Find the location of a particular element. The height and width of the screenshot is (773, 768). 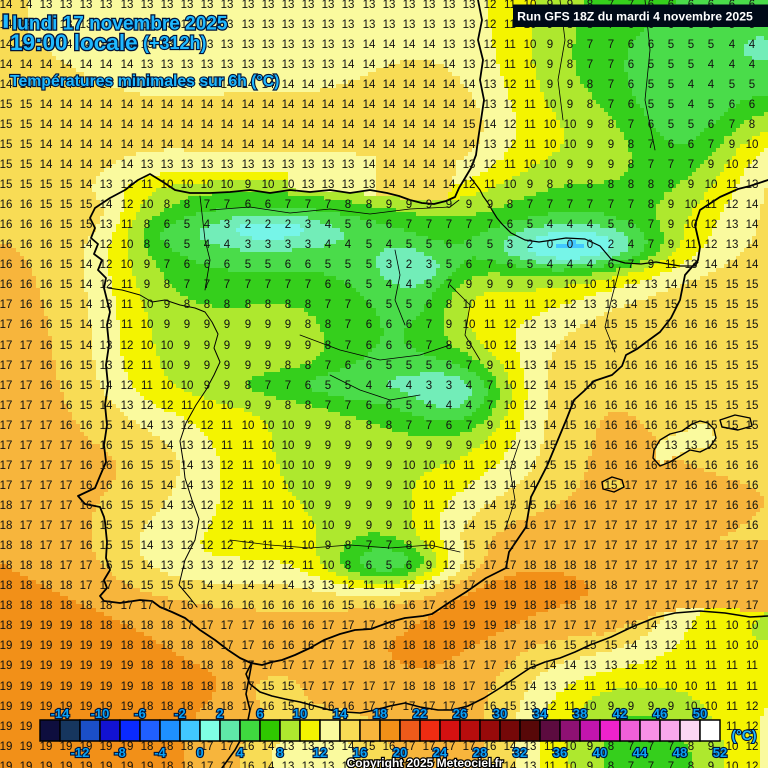

svg-text: 48 is located at coordinates (680, 752).